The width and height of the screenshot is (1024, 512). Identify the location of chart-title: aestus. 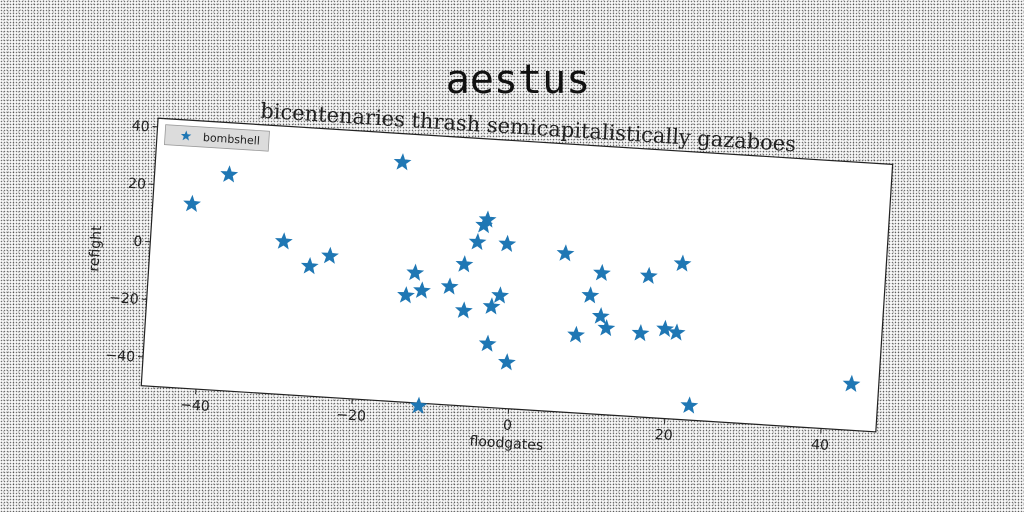
(518, 80).